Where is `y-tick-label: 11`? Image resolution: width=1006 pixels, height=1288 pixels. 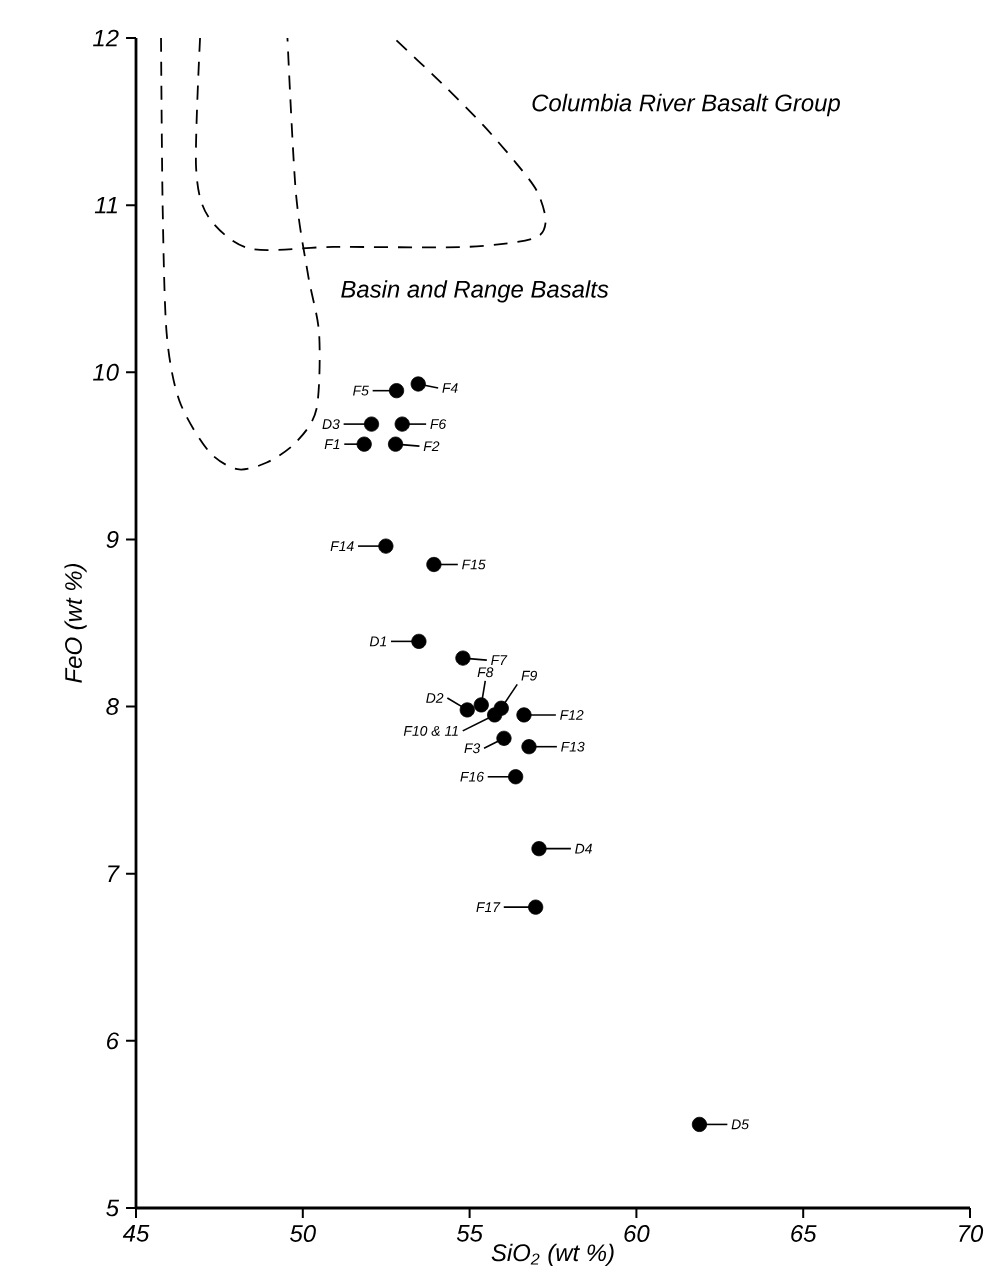
y-tick-label: 11 is located at coordinates (105, 205).